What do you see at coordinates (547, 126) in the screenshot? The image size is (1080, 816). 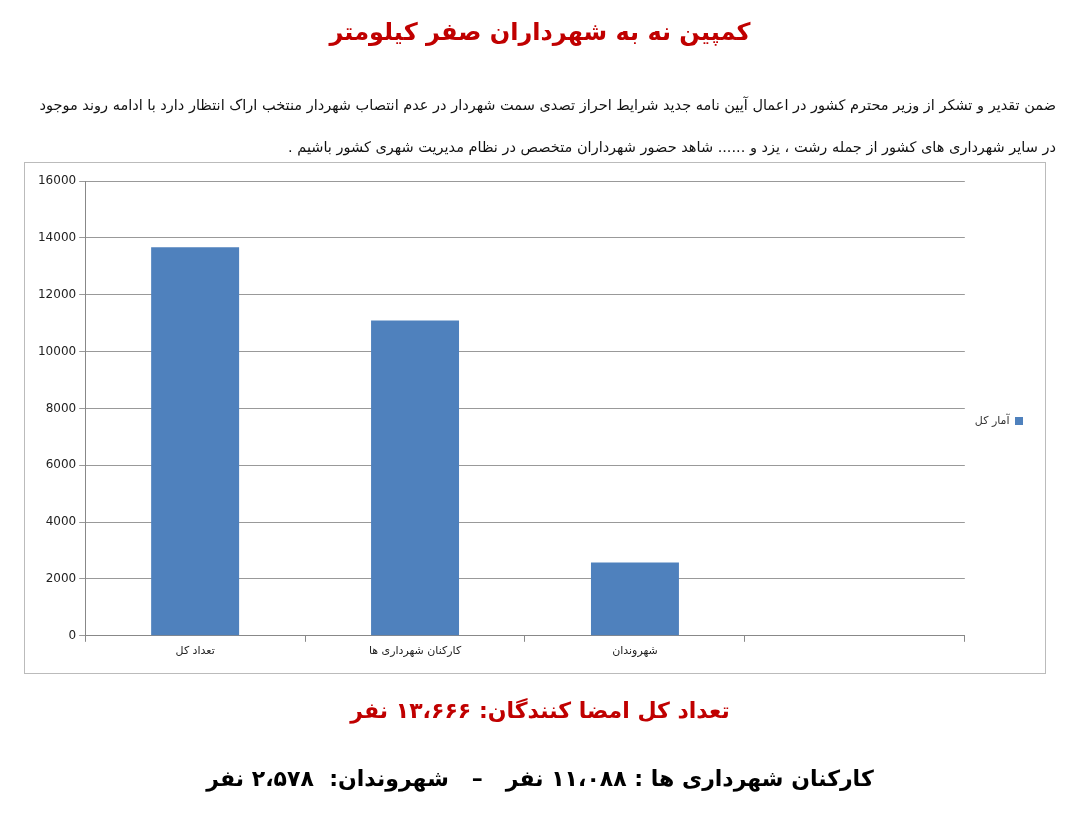 I see `text: ضمن تقدیر و تشکر از وزیر محترم کشور در اعمال آیین نامه جدید شرایط احراز تصدی سمت شهردار در عدم انتصاب شهردار منتخب اراک انتظار دارد با ادامه روند موجود در سایر شهرداری های کشور از جمله رشت ، یزد و ...... شاهد حضور شهرداران متخصص در نظام مدیریت شهری کشور باشیم .` at bounding box center [547, 126].